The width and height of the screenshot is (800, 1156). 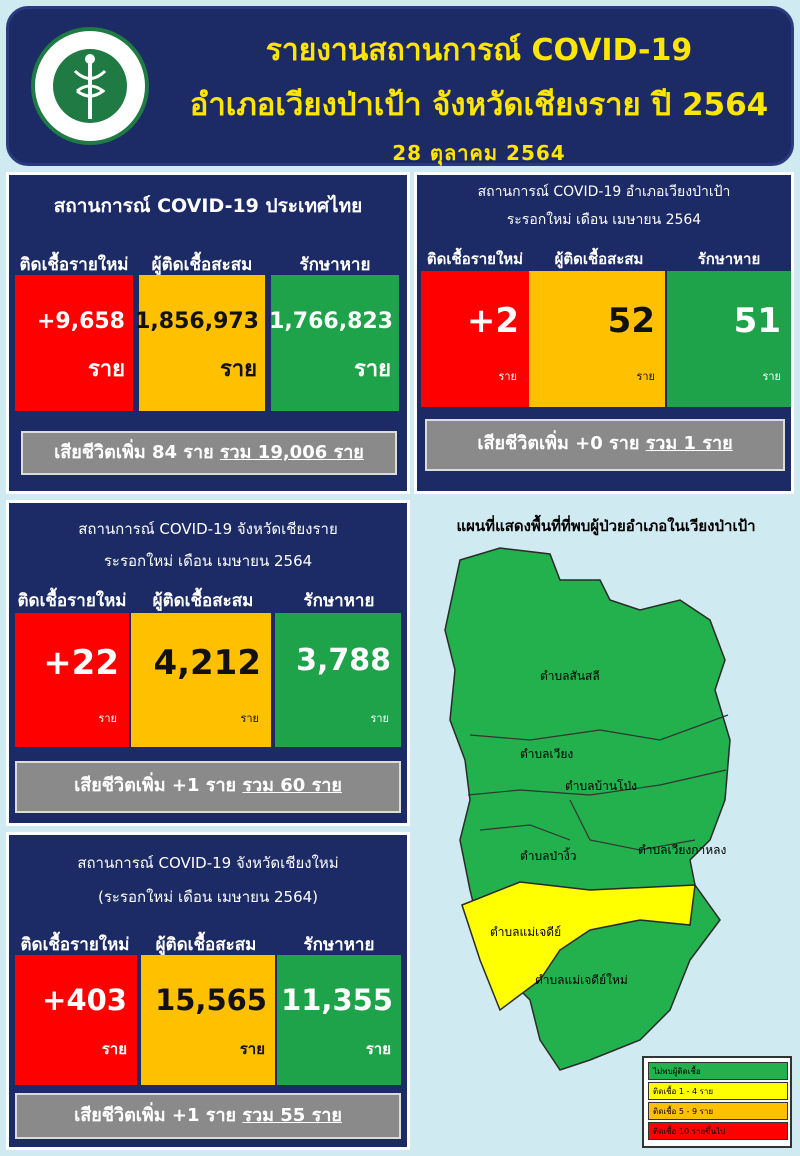 What do you see at coordinates (343, 660) in the screenshot?
I see `chiangrai-recovered-value: 3,788` at bounding box center [343, 660].